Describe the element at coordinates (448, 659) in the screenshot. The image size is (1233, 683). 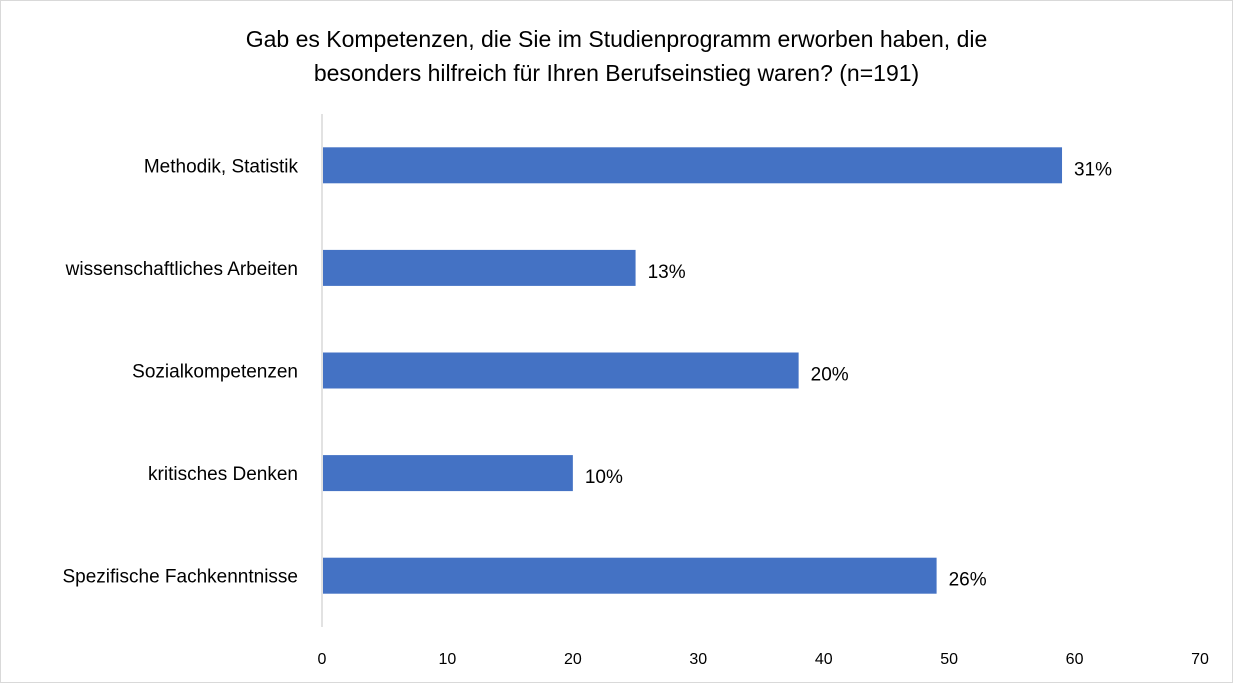
I see `x-tick-label: 10` at that location.